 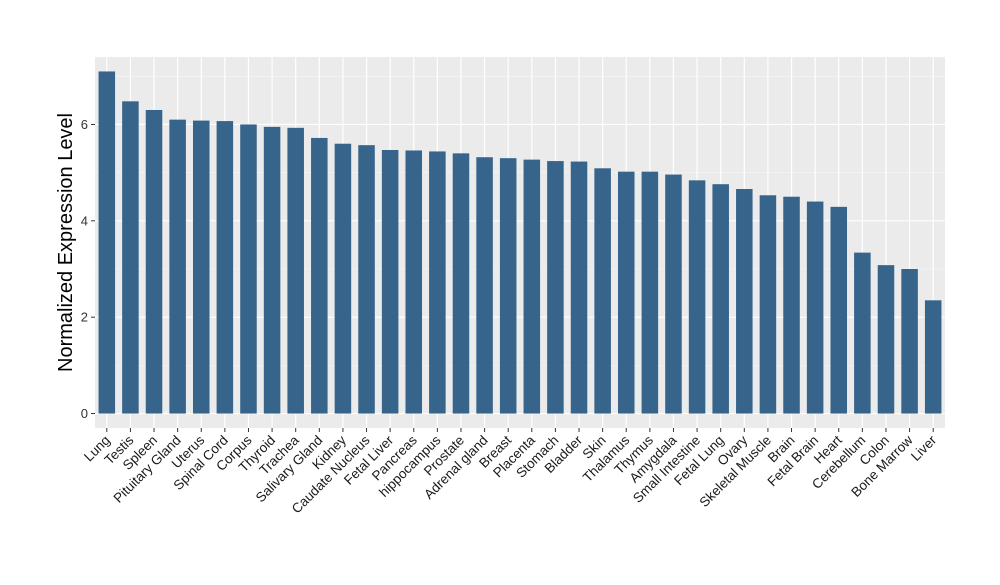 What do you see at coordinates (319, 275) in the screenshot?
I see `bar-salivary-gland` at bounding box center [319, 275].